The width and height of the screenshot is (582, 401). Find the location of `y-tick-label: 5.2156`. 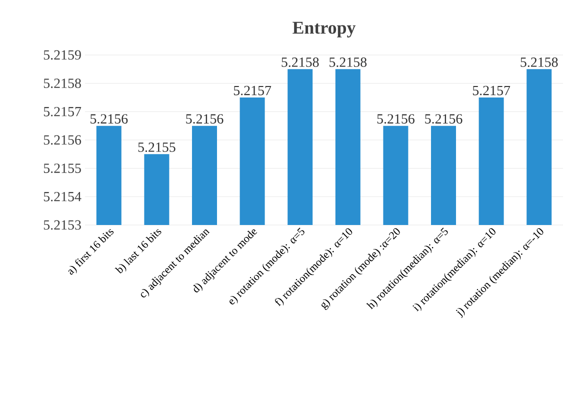

y-tick-label: 5.2156 is located at coordinates (63, 140).